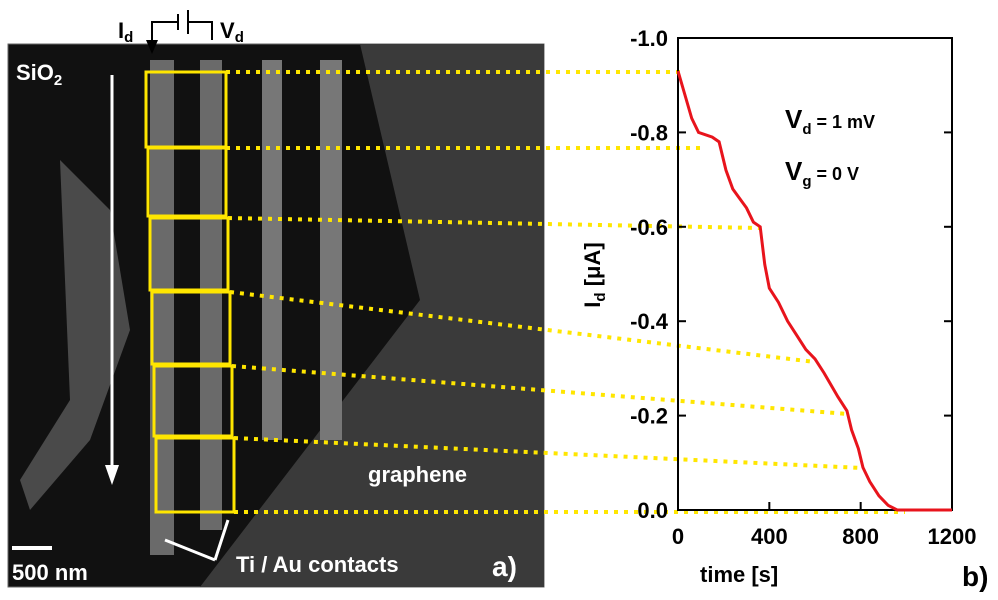  I want to click on y-tick-label: -0.4, so click(649, 321).